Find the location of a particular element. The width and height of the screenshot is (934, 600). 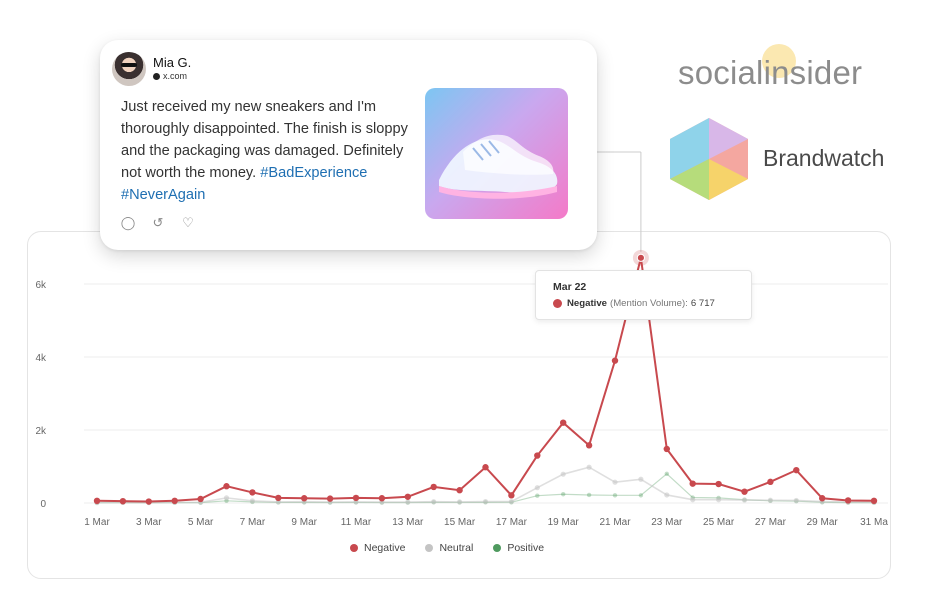

avatar is located at coordinates (129, 69).